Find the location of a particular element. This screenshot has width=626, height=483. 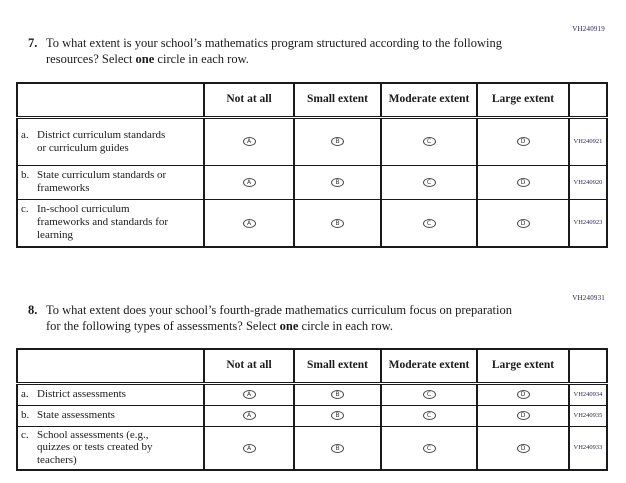

row-accession-code: VH240921 is located at coordinates (588, 141).